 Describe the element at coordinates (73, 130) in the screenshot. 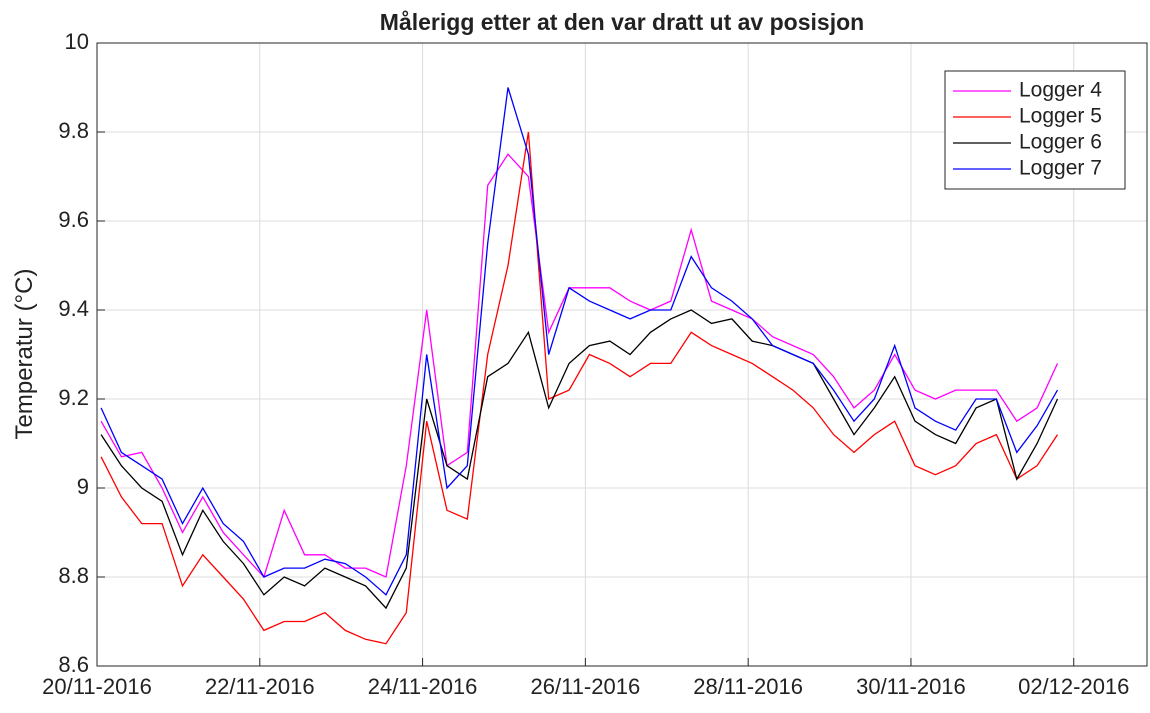

I see `y-tick-label: 9.8` at that location.